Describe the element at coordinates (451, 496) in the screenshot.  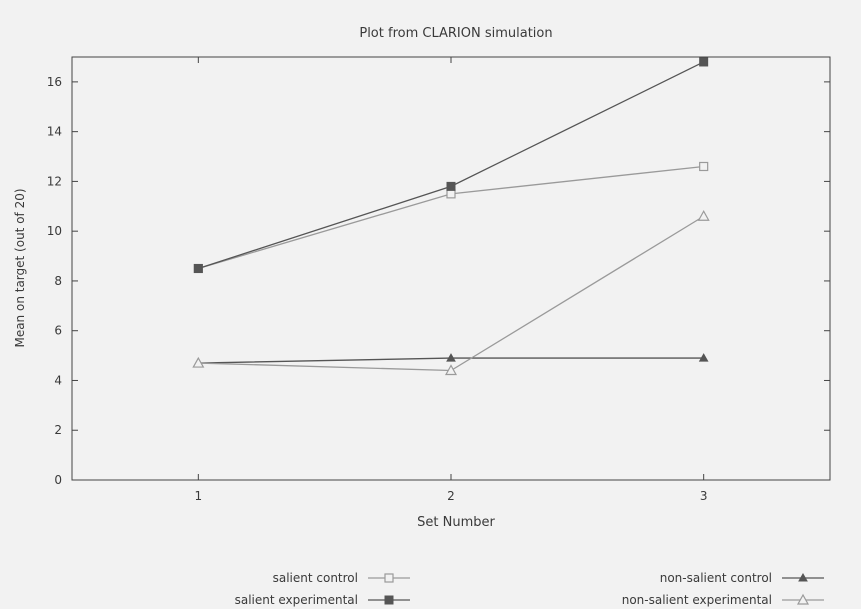
I see `x-tick-label: 2` at that location.